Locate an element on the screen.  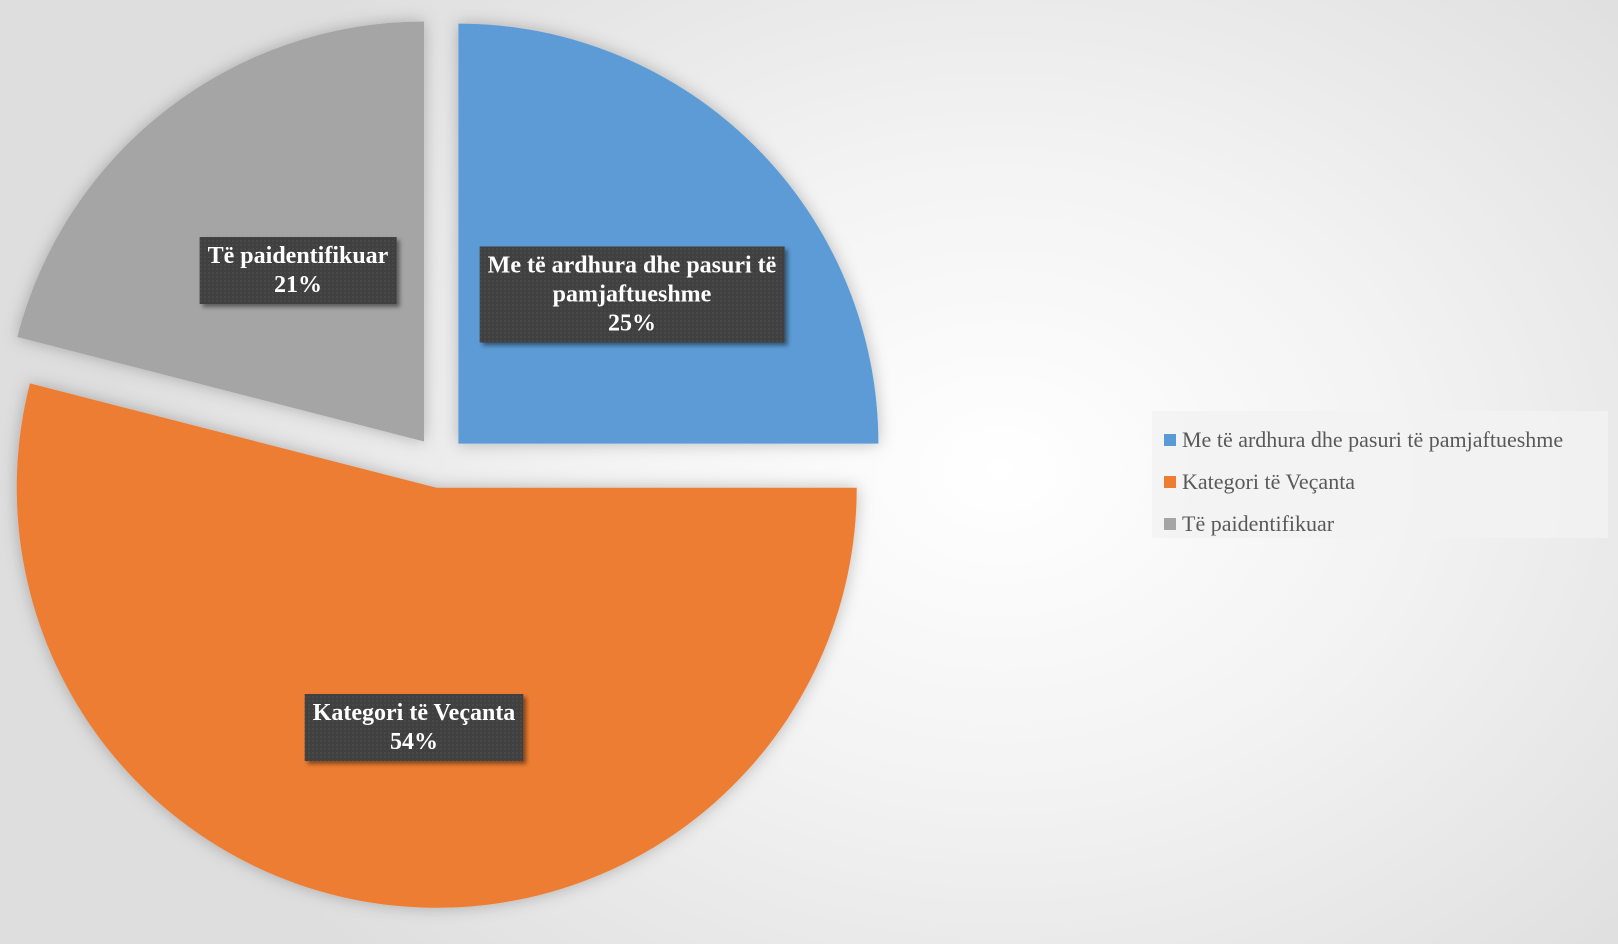
data-label-category: pamjaftueshme is located at coordinates (632, 295).